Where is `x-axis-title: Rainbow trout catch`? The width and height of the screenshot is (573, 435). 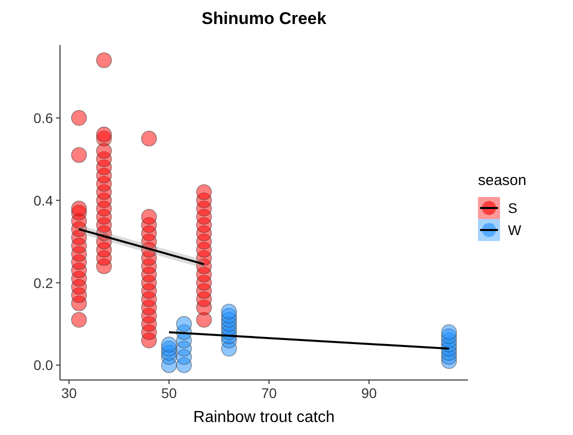 x-axis-title: Rainbow trout catch is located at coordinates (264, 417).